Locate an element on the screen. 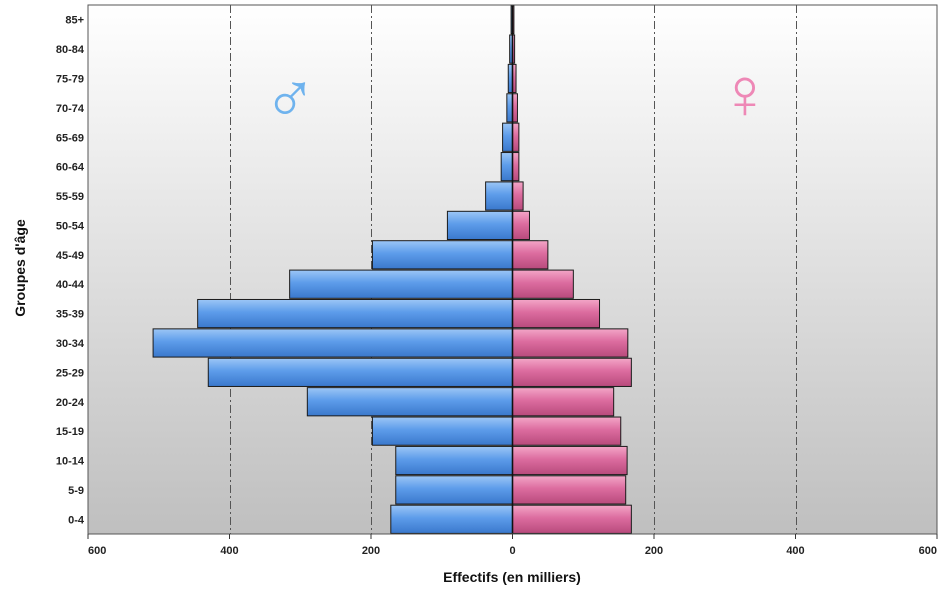  y-tick-label: 85+ is located at coordinates (74, 21).